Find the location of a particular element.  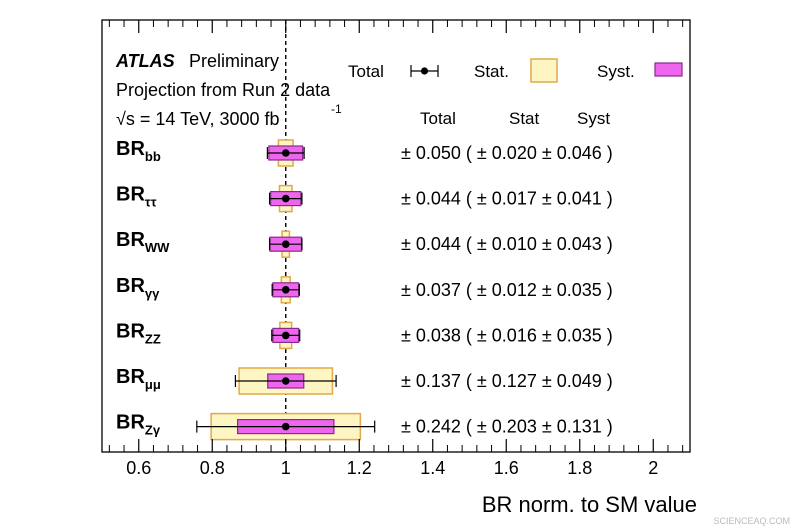

x-tick-label: 0.6 is located at coordinates (138, 468).